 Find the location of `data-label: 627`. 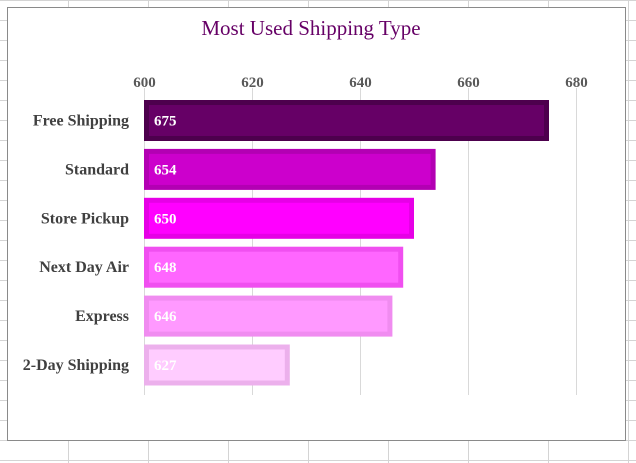

data-label: 627 is located at coordinates (165, 366).